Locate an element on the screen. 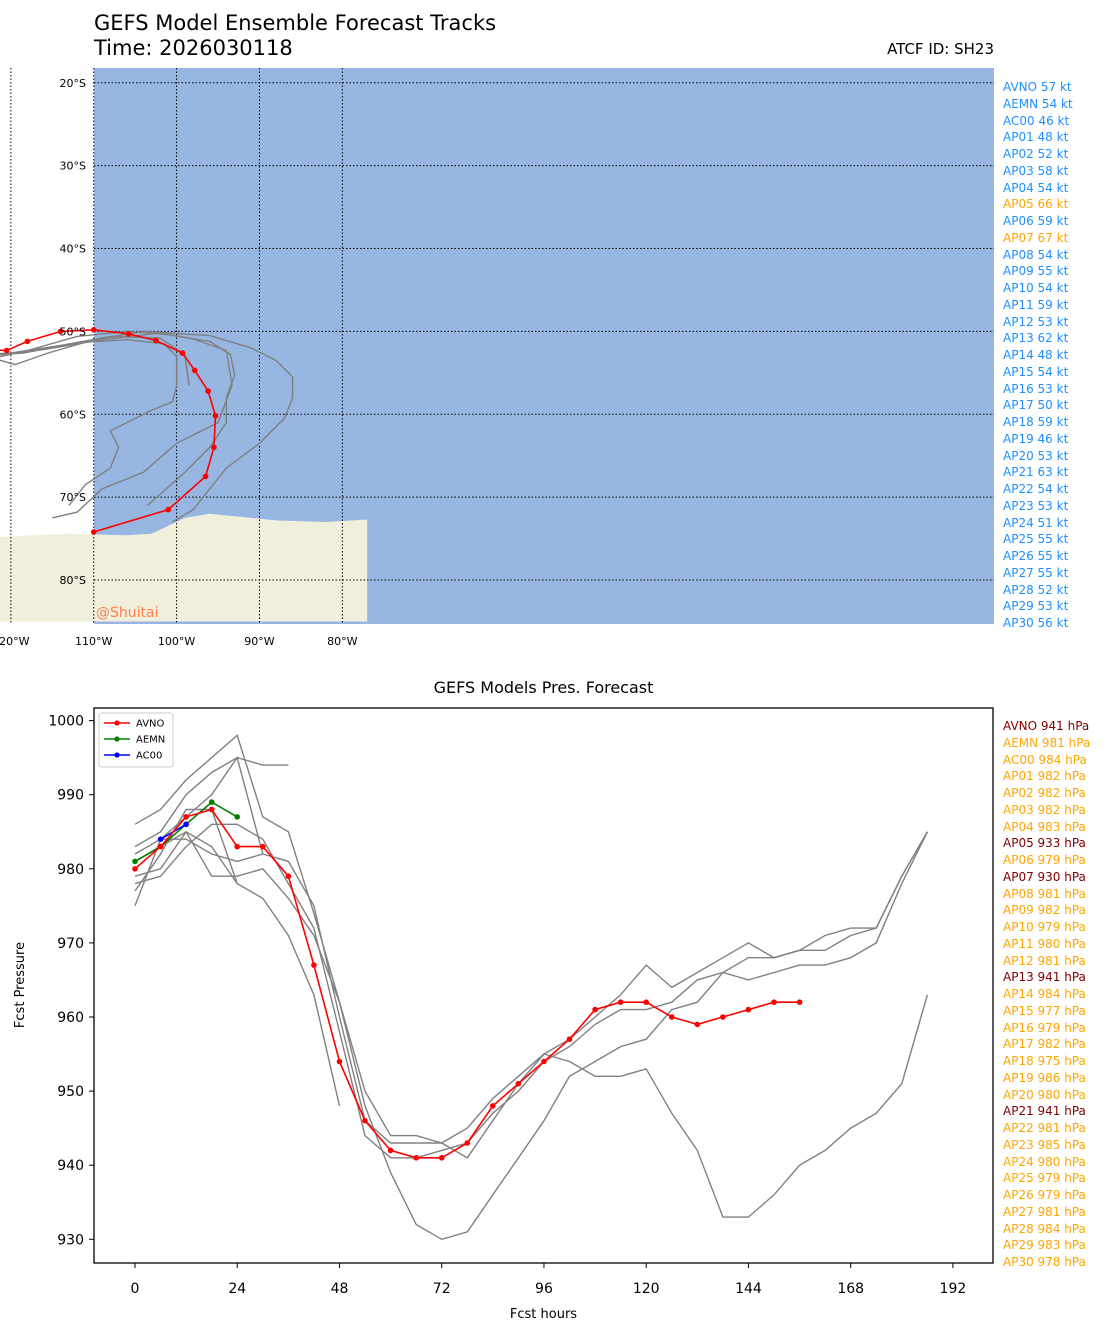  wind-list-item: AP23 53 kt is located at coordinates (1036, 505).